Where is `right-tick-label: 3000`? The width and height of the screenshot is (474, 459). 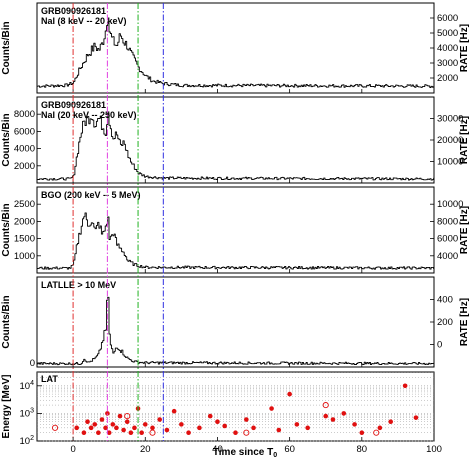
right-tick-label: 3000 is located at coordinates (447, 63).